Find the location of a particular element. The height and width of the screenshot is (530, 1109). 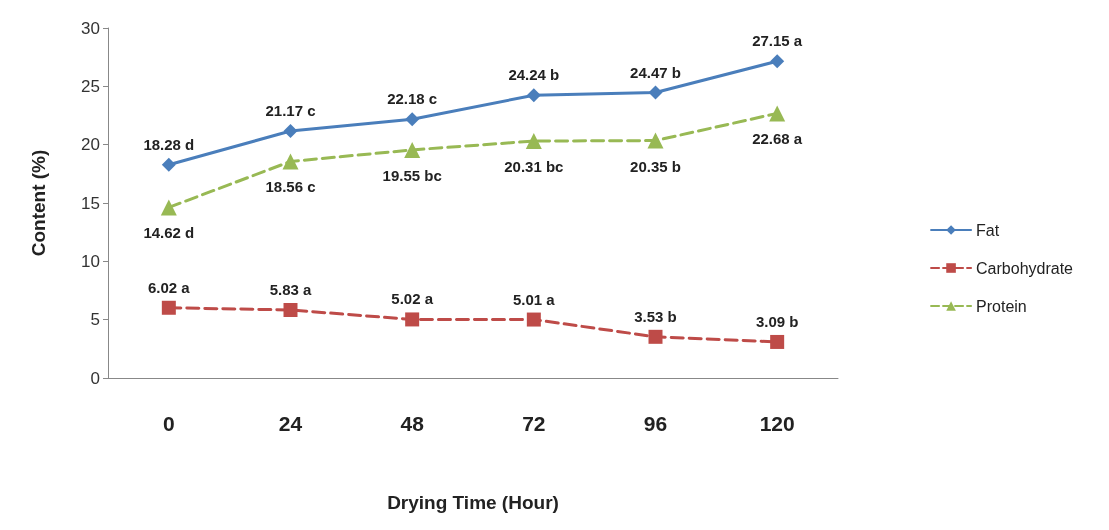

data-label: 5.02 a is located at coordinates (412, 299).